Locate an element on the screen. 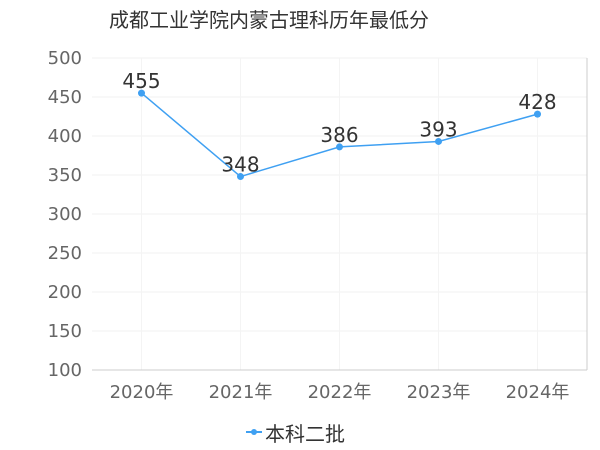 Image resolution: width=600 pixels, height=450 pixels. legend: 本科二批 is located at coordinates (300, 432).